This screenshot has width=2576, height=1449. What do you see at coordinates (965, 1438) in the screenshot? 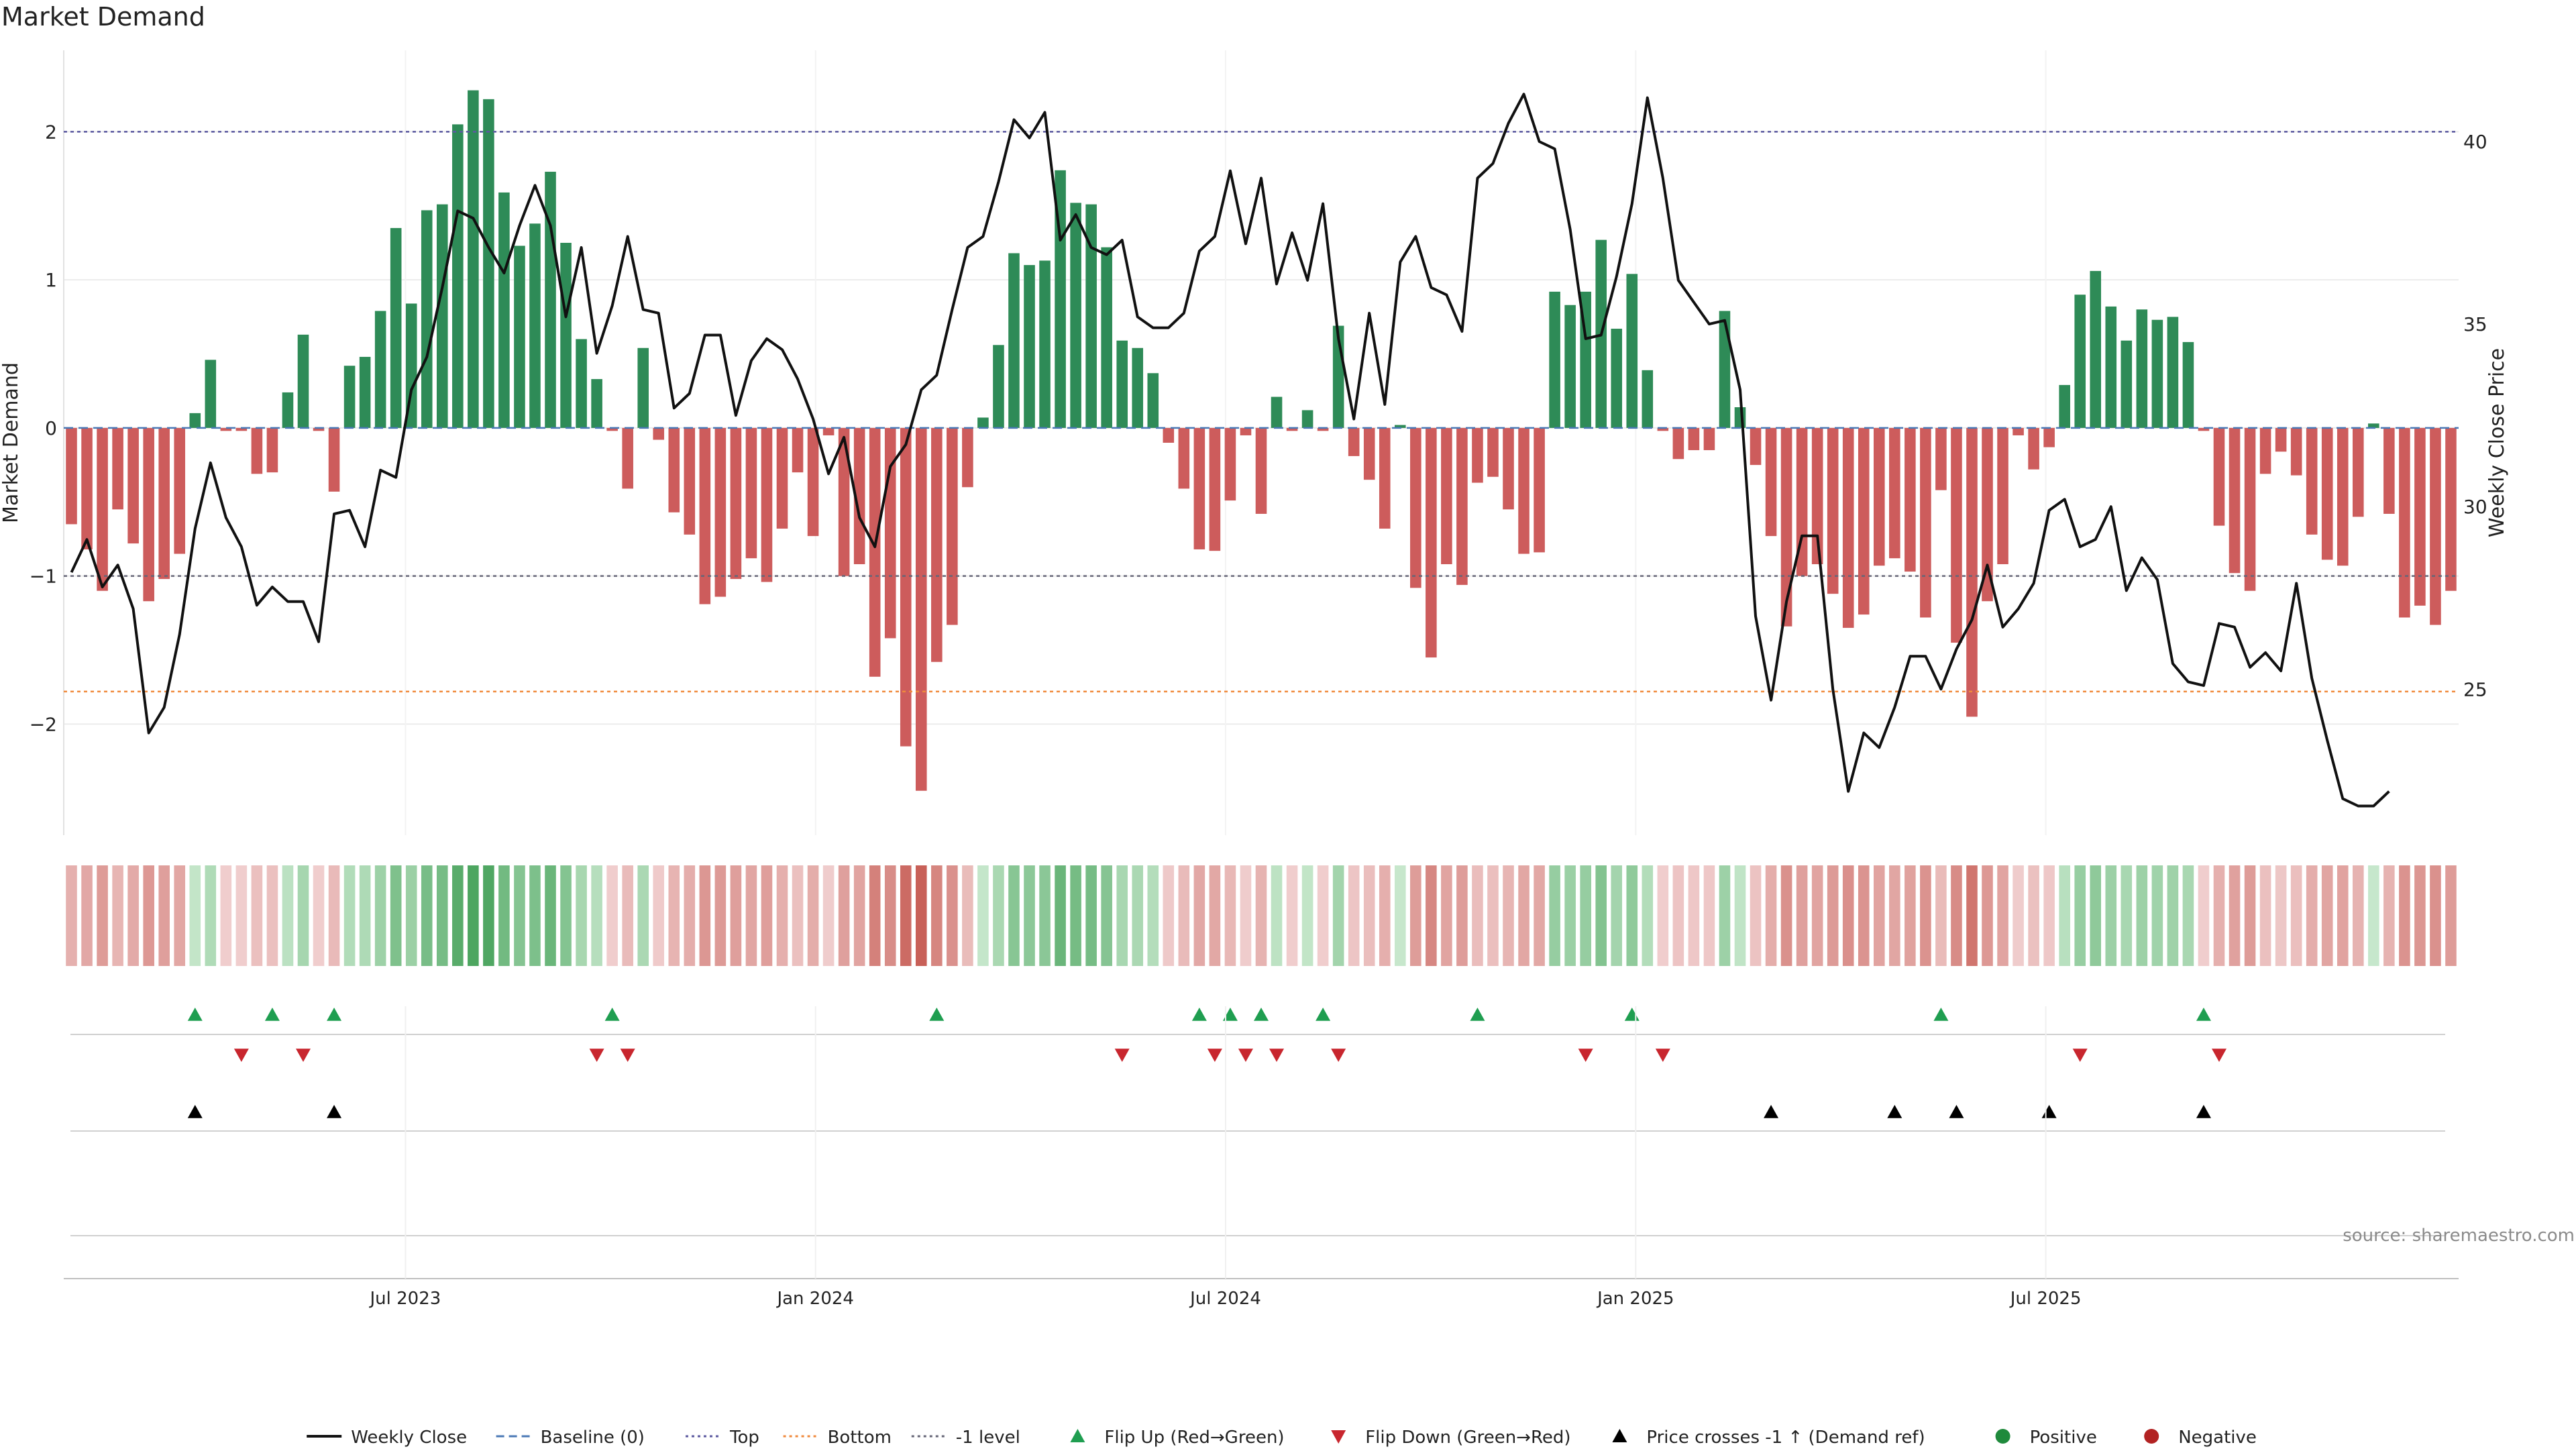
I see `legend-item: -1 level` at bounding box center [965, 1438].